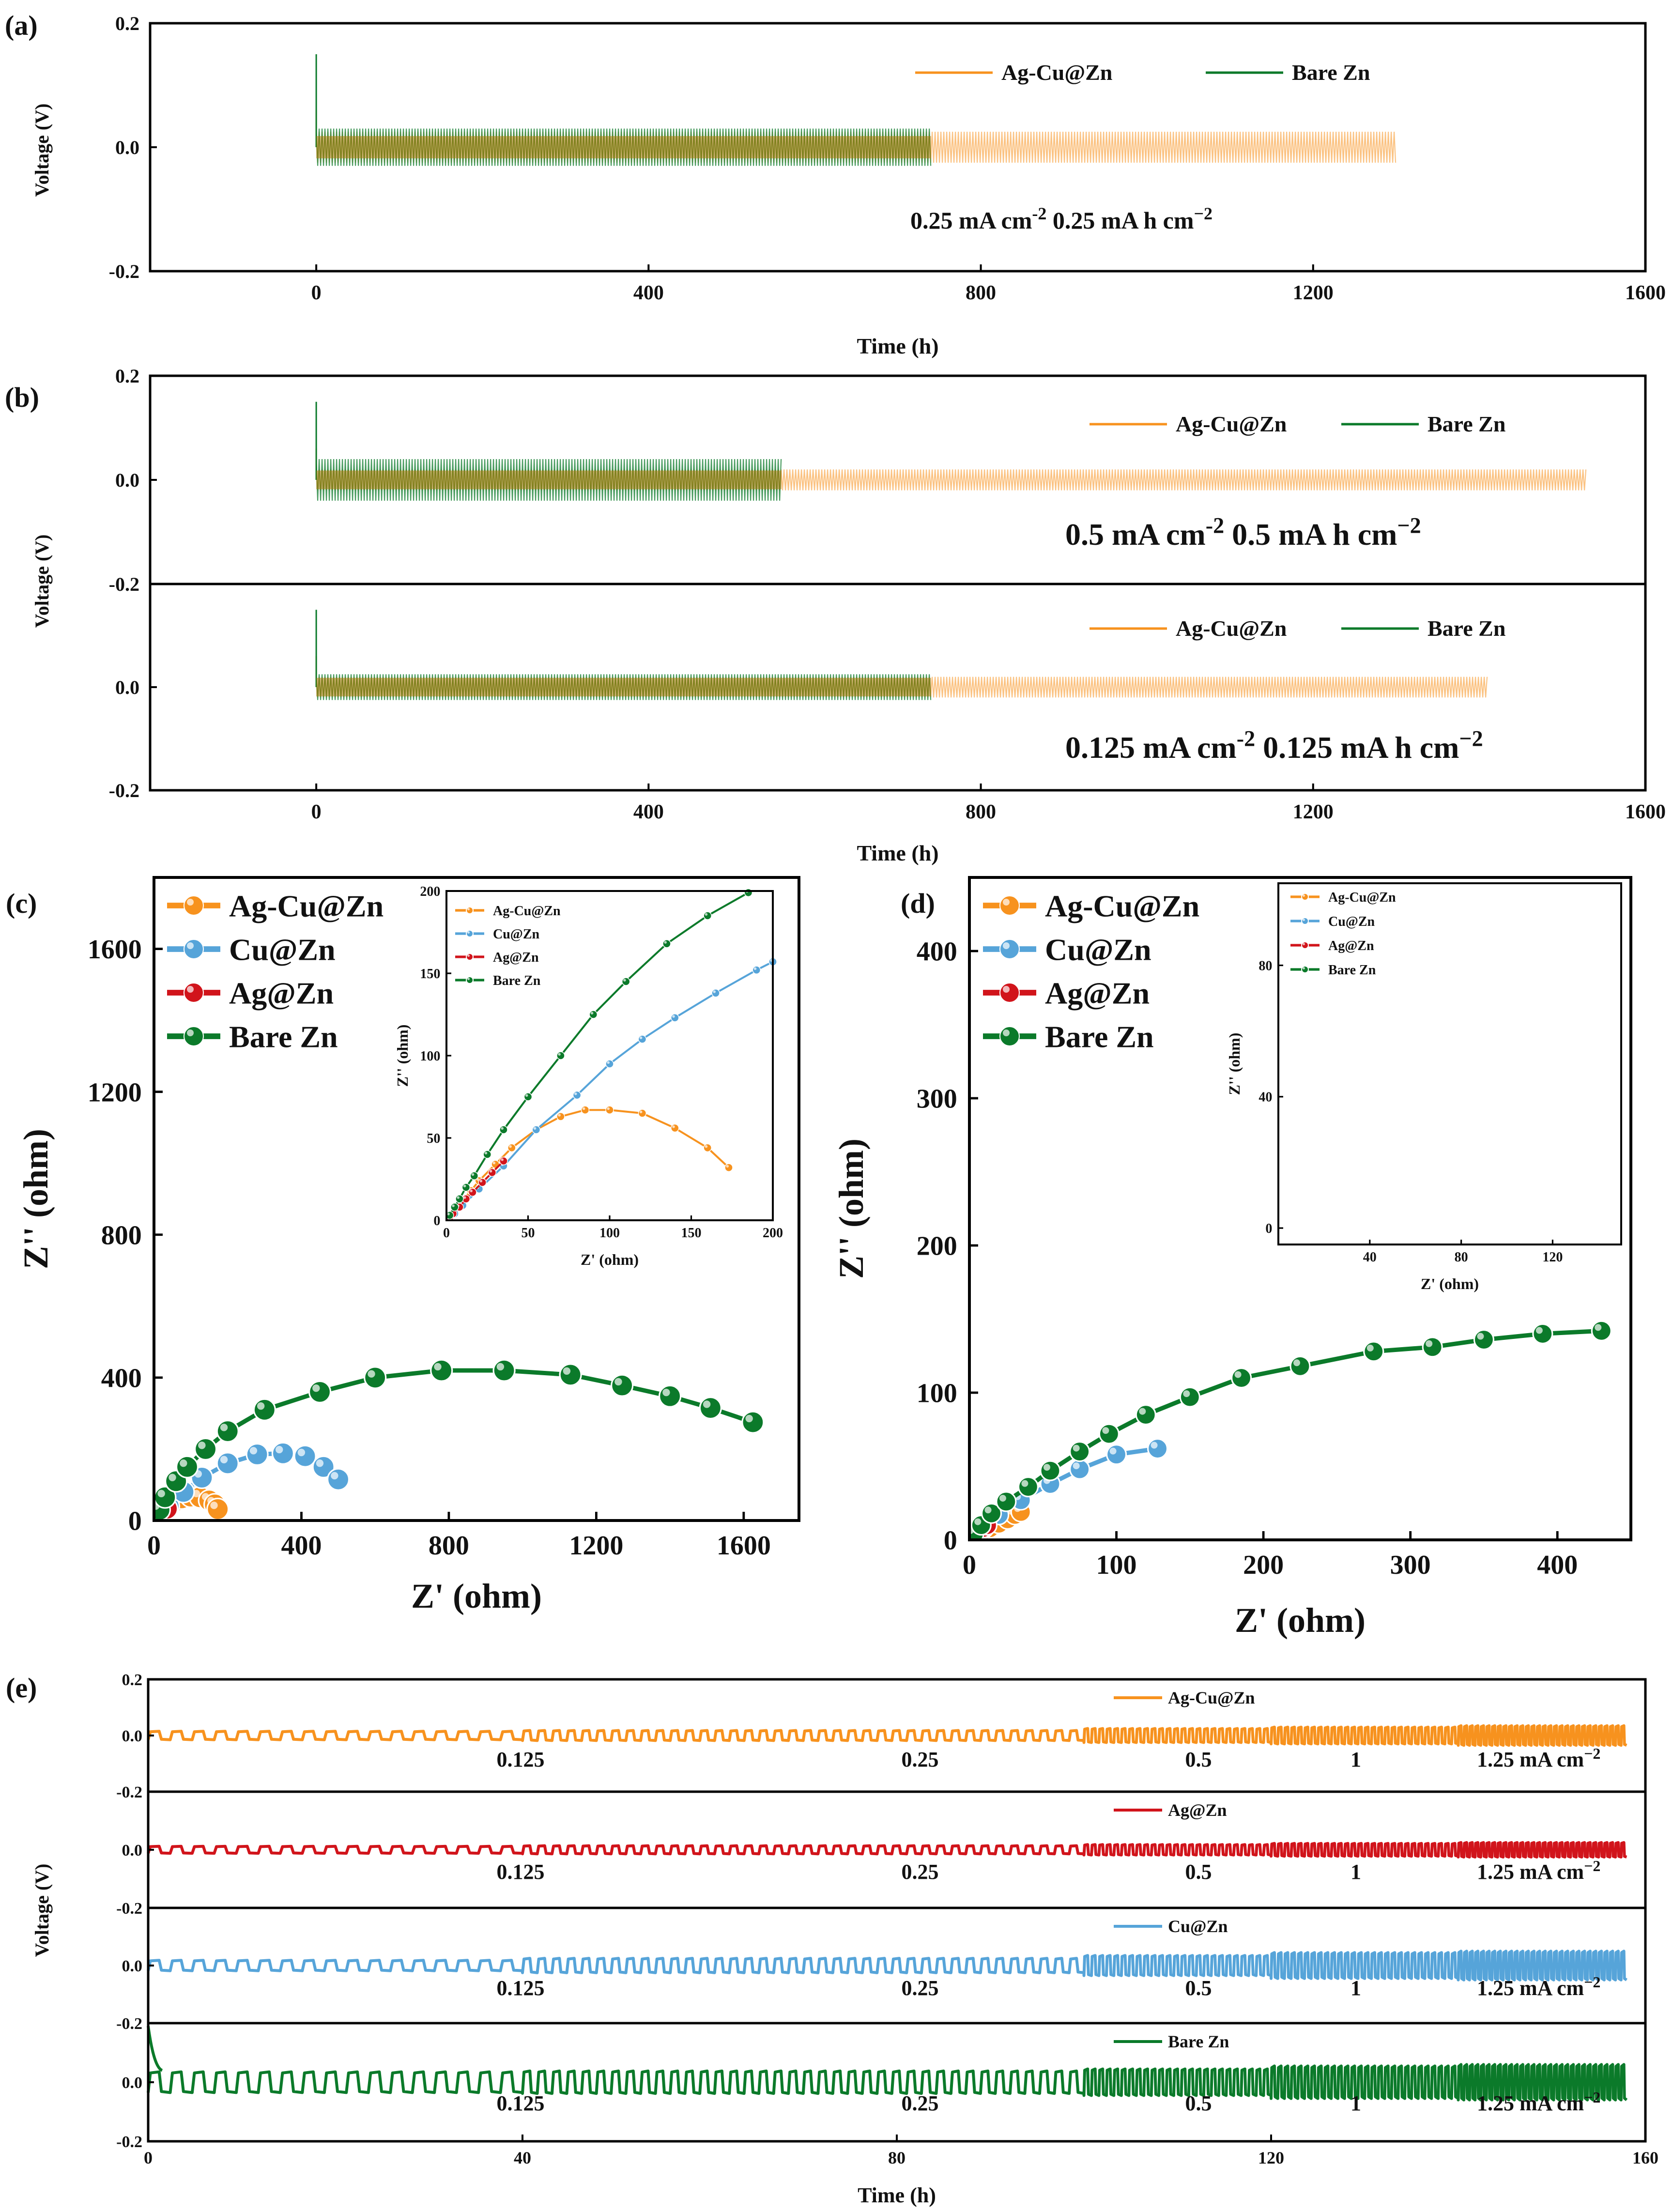  What do you see at coordinates (521, 1760) in the screenshot?
I see `rate-label: 0.125` at bounding box center [521, 1760].